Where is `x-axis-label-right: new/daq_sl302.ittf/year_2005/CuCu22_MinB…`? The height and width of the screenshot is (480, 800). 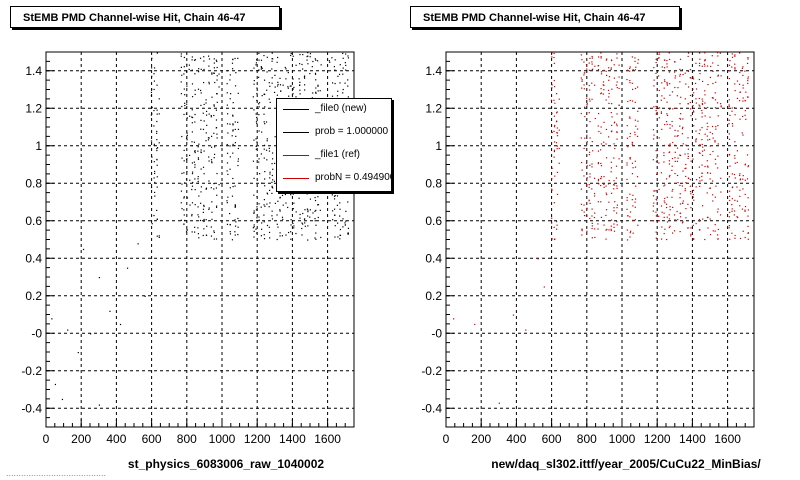
x-axis-label-right: new/daq_sl302.ittf/year_2005/CuCu22_MinB… is located at coordinates (626, 464).